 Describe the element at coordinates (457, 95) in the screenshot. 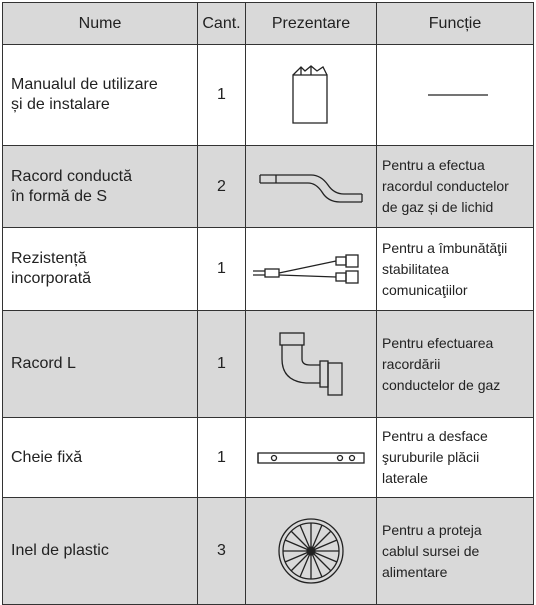

I see `dash-line` at that location.